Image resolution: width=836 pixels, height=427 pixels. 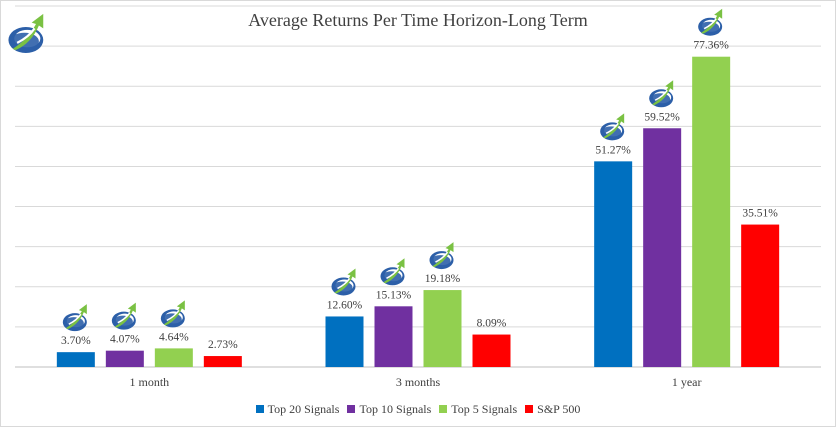 What do you see at coordinates (223, 345) in the screenshot?
I see `data-label: 2.73%` at bounding box center [223, 345].